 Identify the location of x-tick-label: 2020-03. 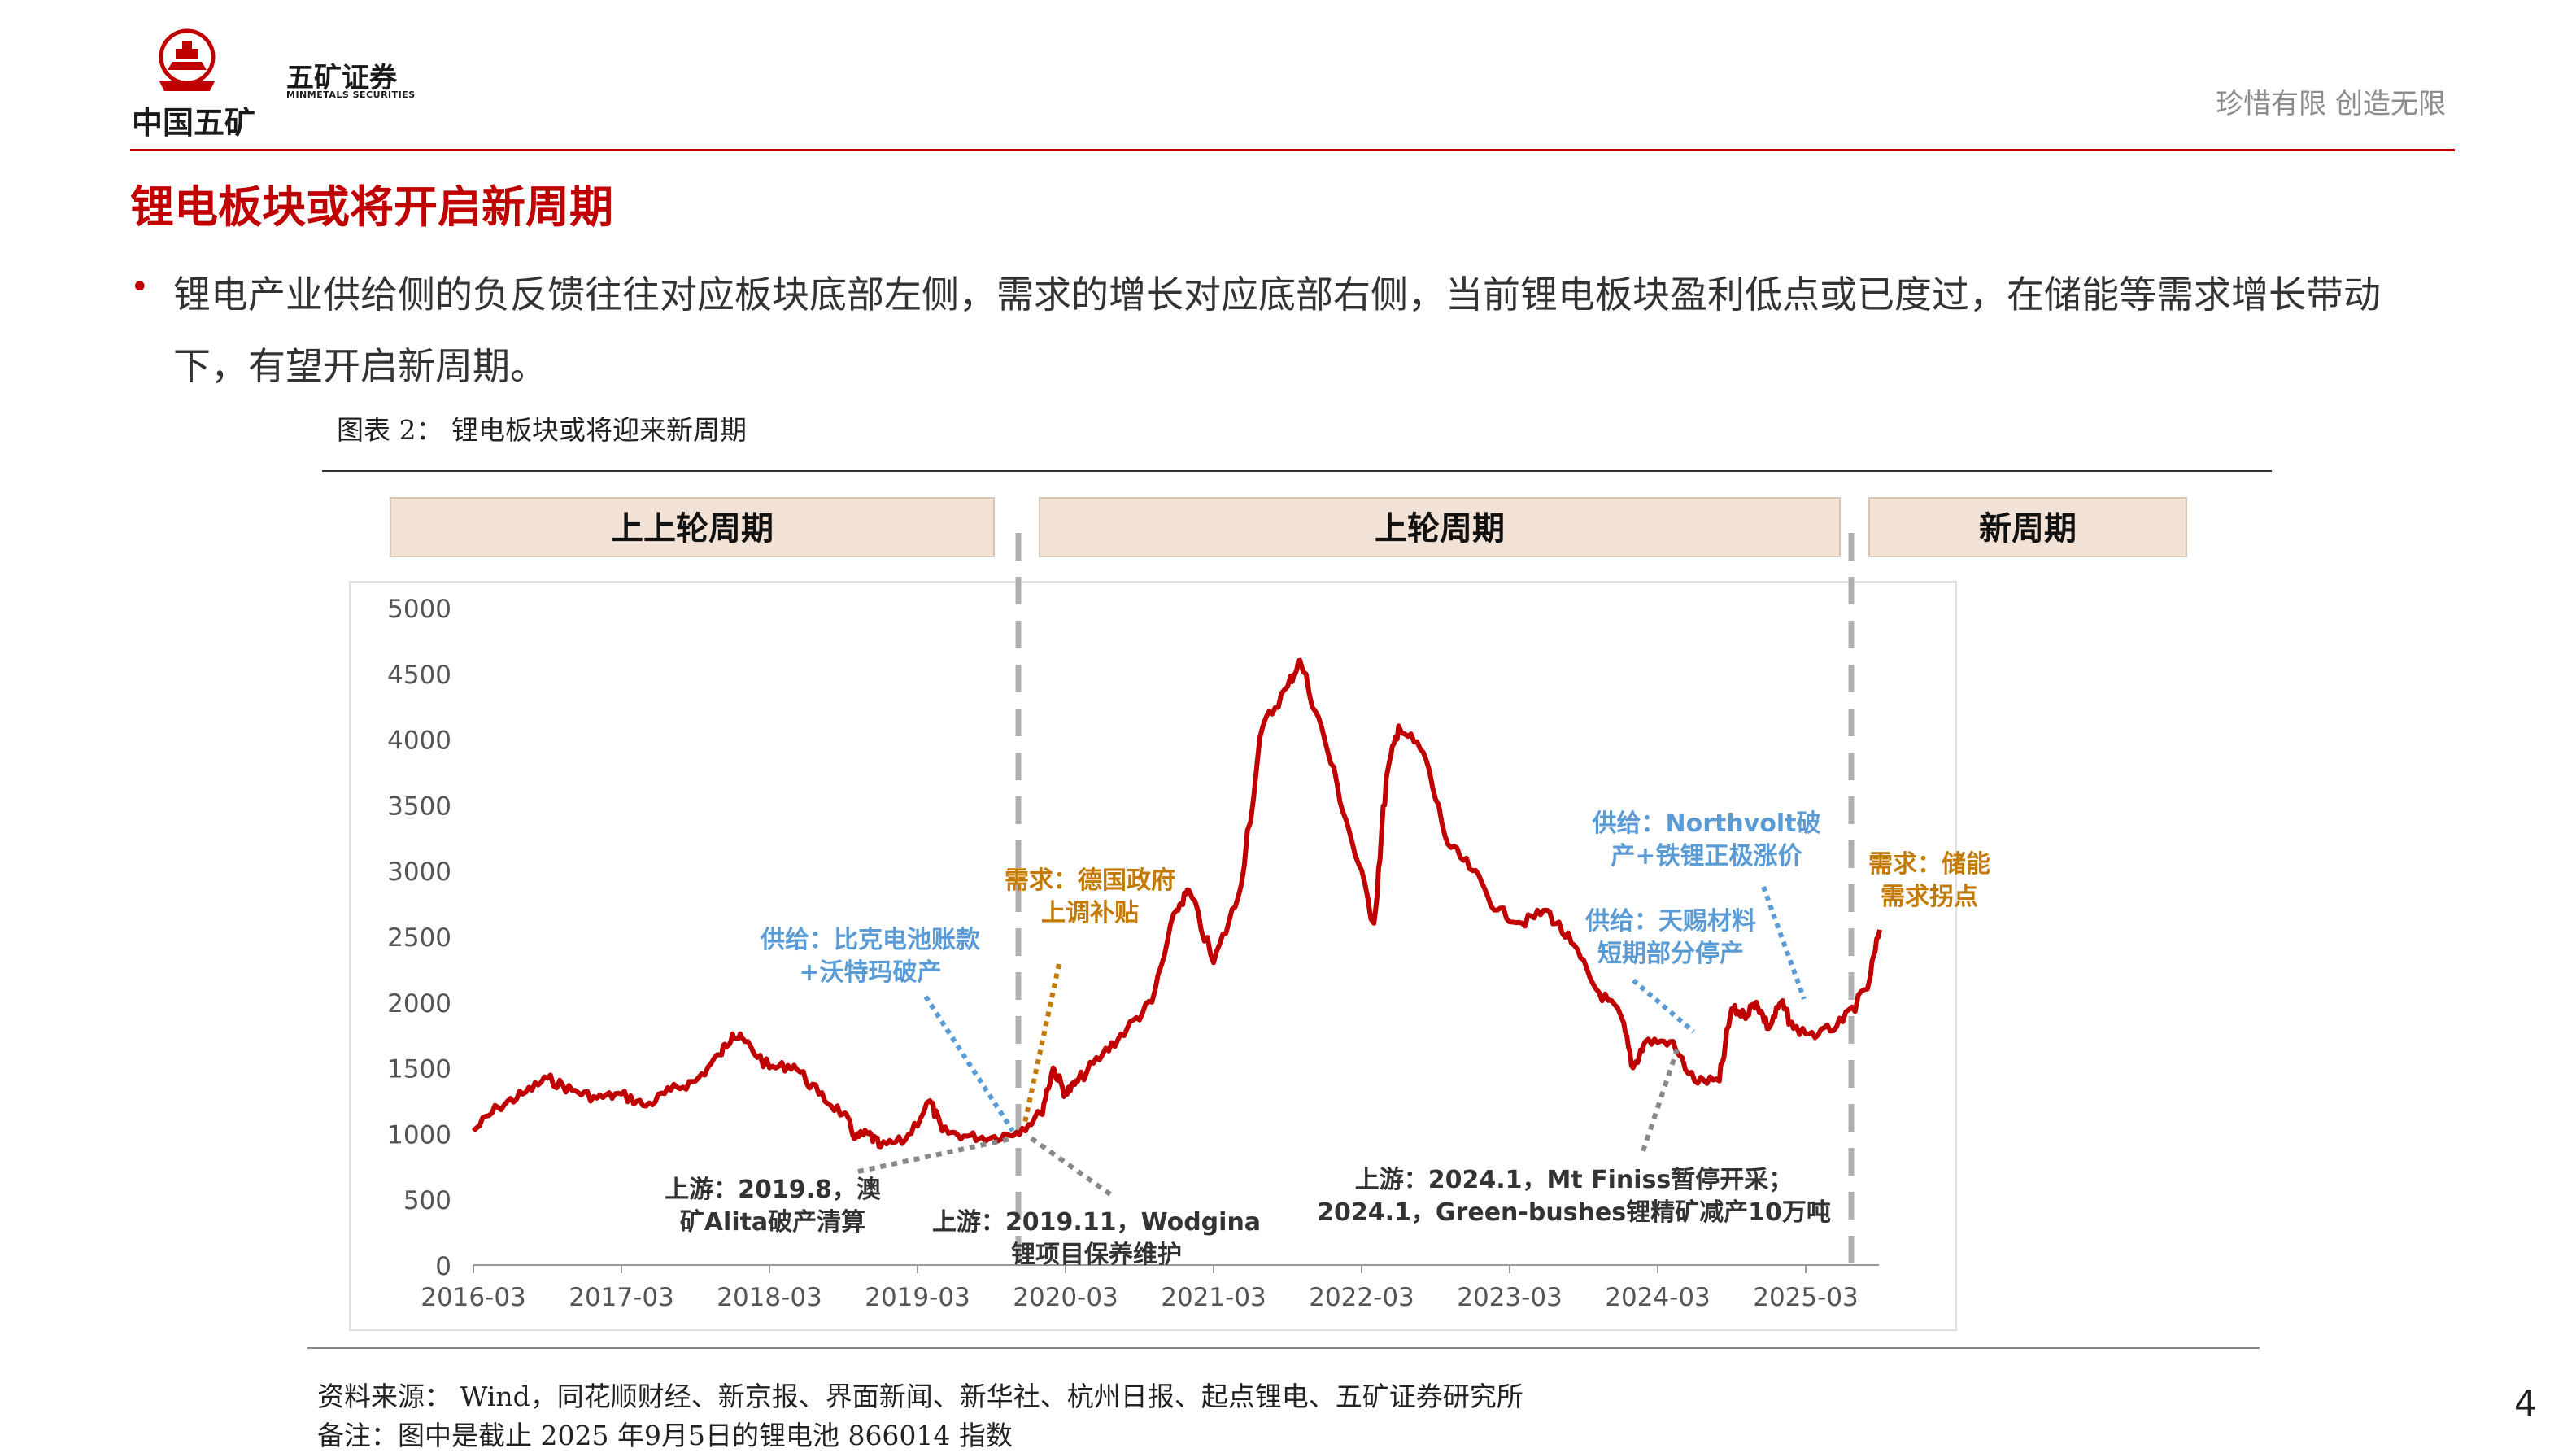
(1065, 1297).